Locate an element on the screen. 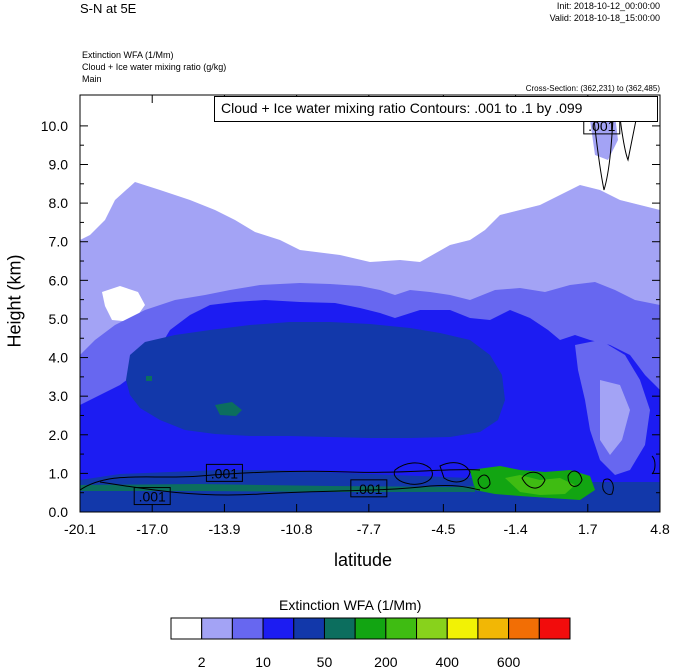 The image size is (674, 668). y-tick-label: 7.0 is located at coordinates (59, 242).